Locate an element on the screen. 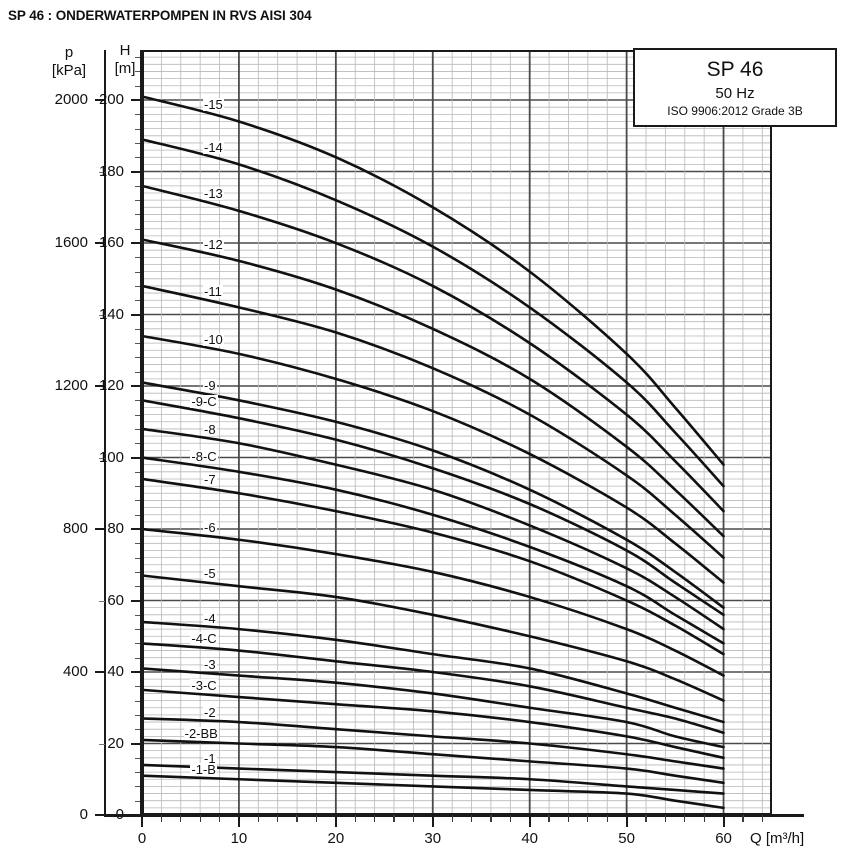 The height and width of the screenshot is (857, 848). flow-axis-unit: Q [m³/h] is located at coordinates (777, 838).